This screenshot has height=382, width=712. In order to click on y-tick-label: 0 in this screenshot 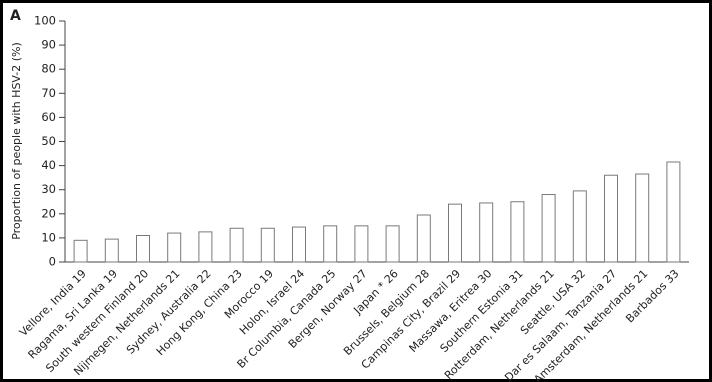, I will do `click(52, 262)`.